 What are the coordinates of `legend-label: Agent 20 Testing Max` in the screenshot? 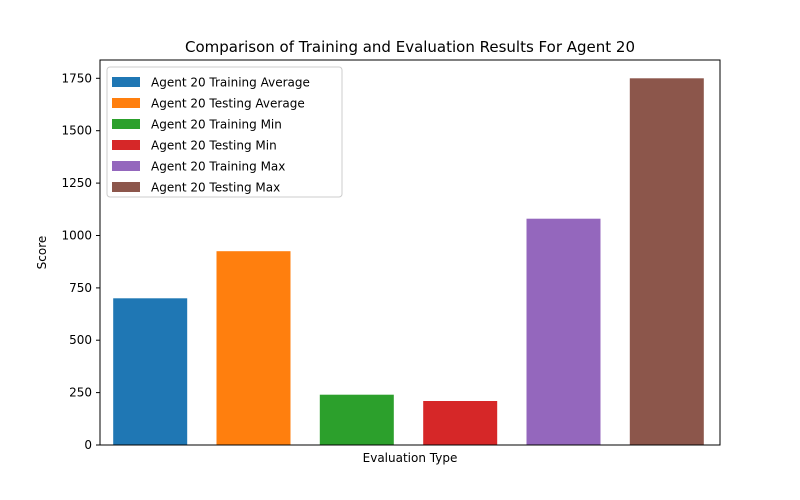 It's located at (215, 188).